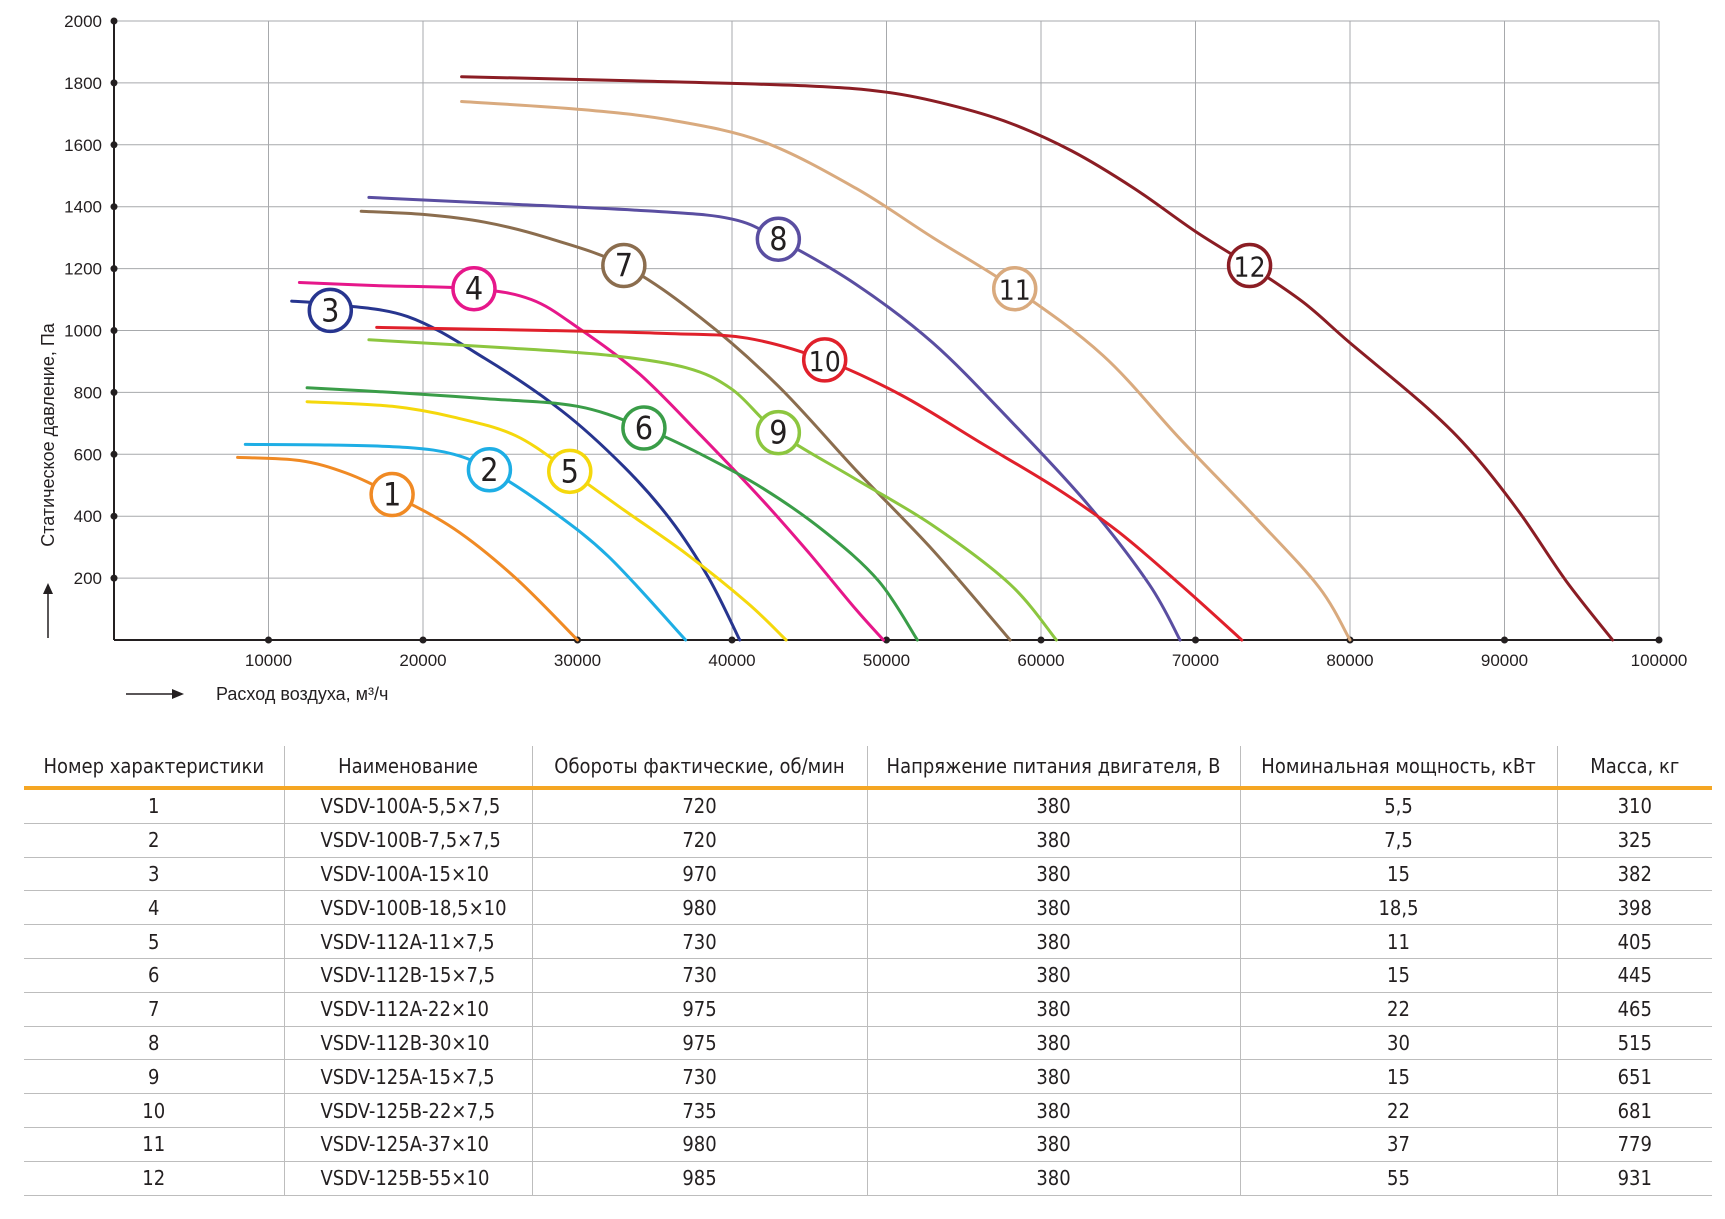 The height and width of the screenshot is (1219, 1725). I want to click on x-axis-label: Расход воздуха, м³/ч, so click(302, 694).